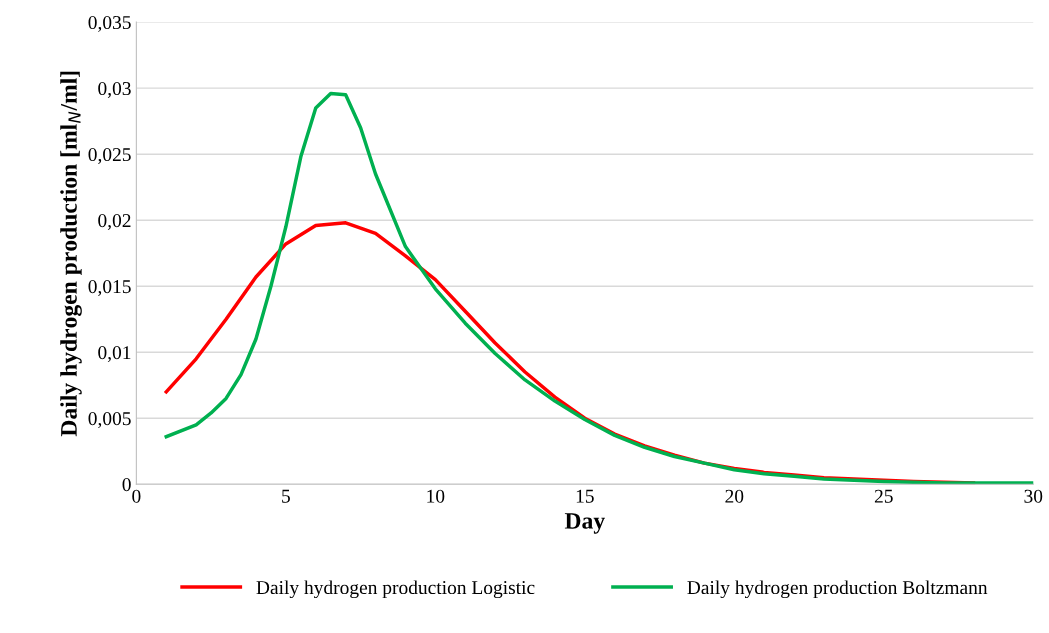  I want to click on x-tick-label: 25, so click(883, 496).